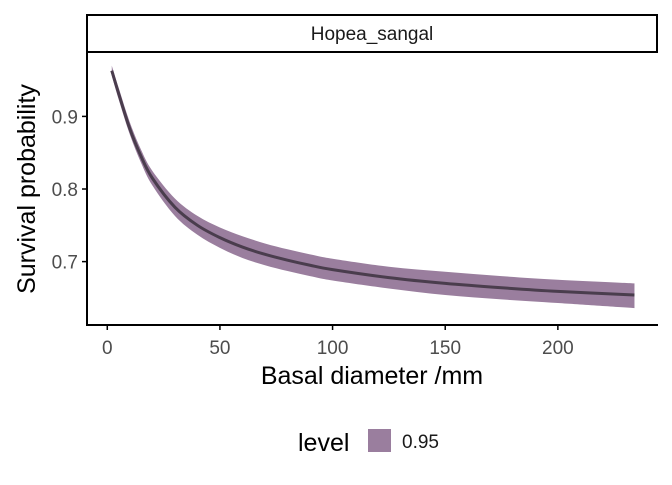 The image size is (672, 485). I want to click on legend-title: level, so click(323, 443).